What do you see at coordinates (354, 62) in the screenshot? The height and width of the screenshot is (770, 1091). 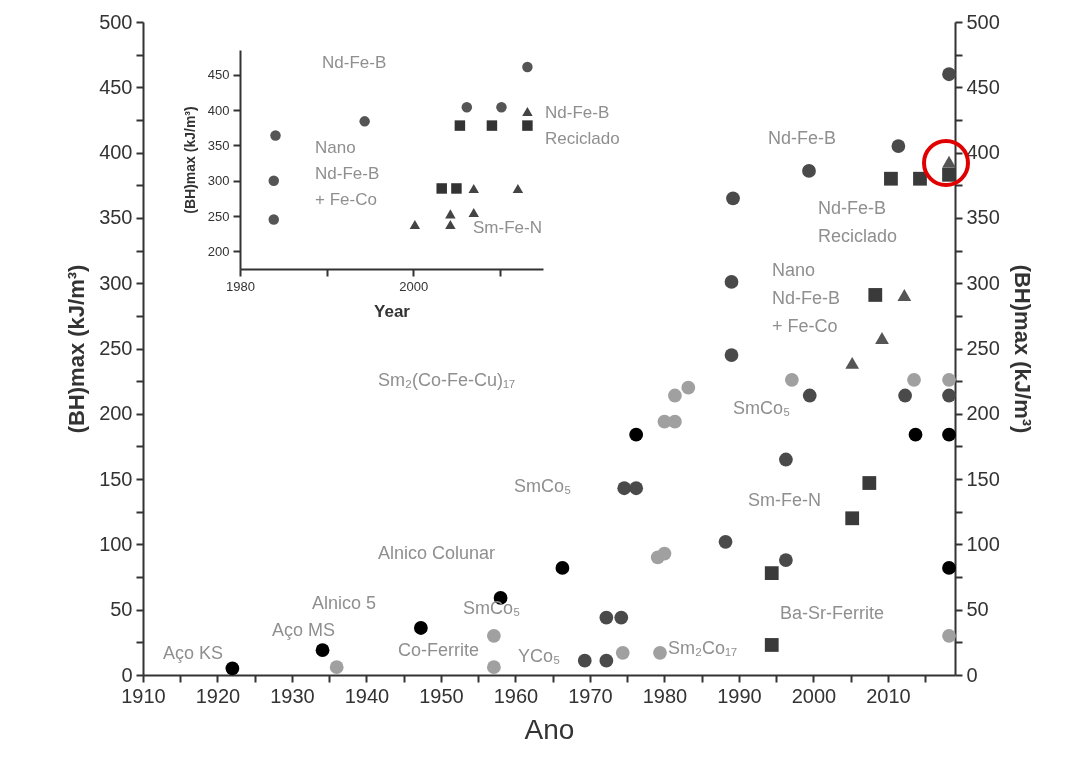 I see `annotation: Nd-Fe-B` at bounding box center [354, 62].